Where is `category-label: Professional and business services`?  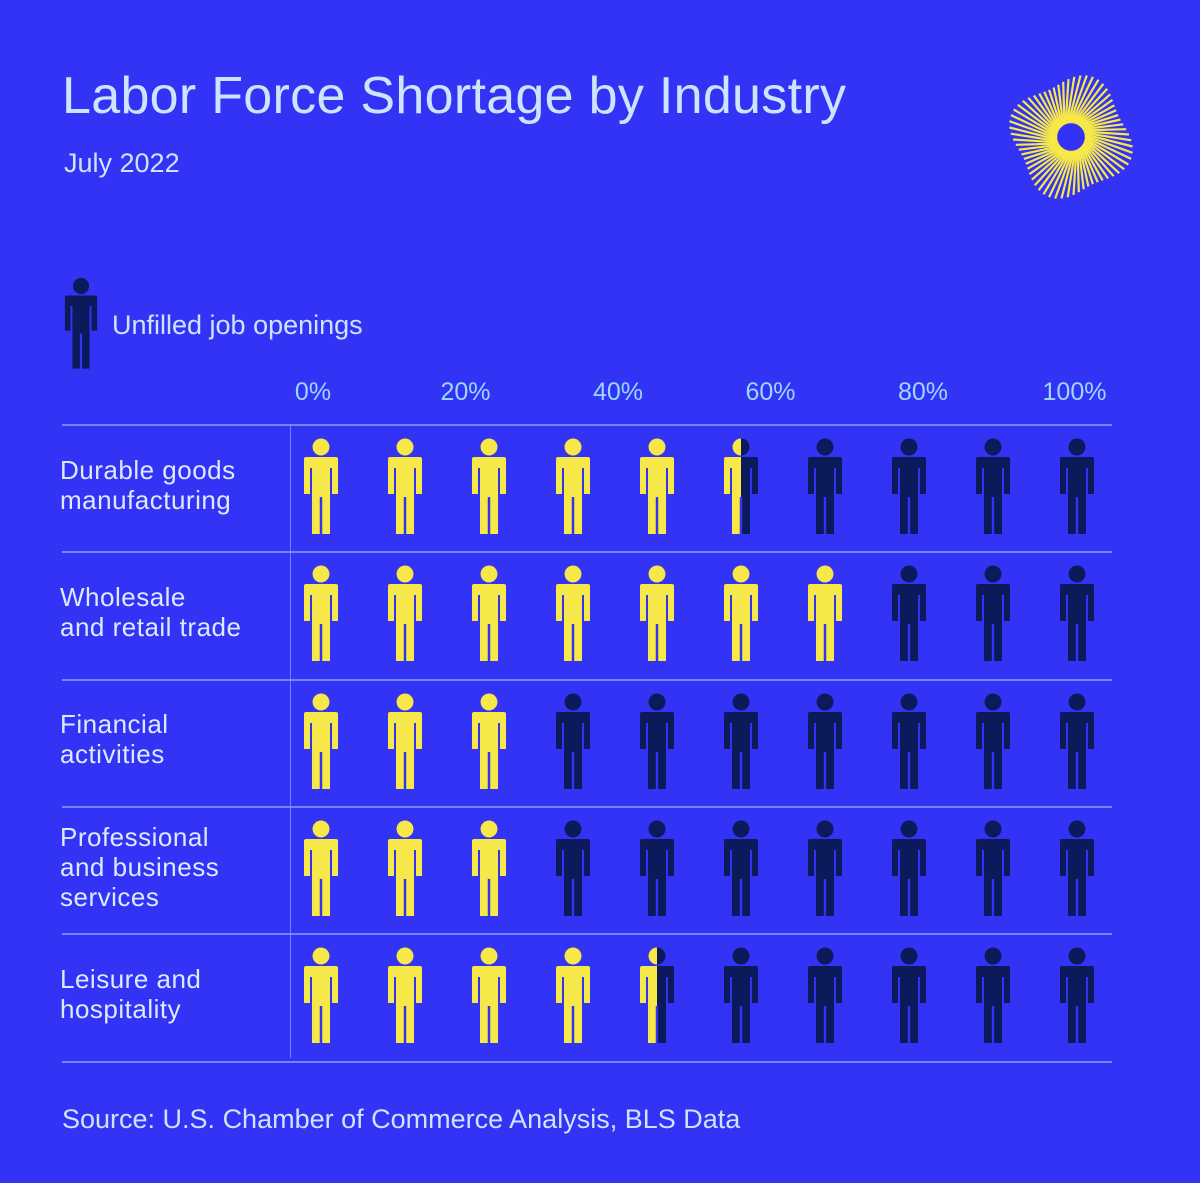
category-label: Professional and business services is located at coordinates (140, 866).